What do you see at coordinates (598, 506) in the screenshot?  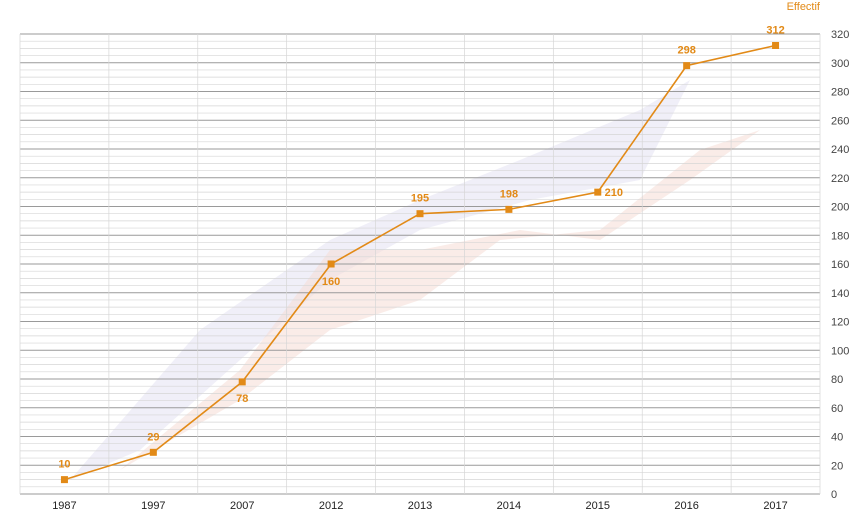 I see `x-tick-label: 2015` at bounding box center [598, 506].